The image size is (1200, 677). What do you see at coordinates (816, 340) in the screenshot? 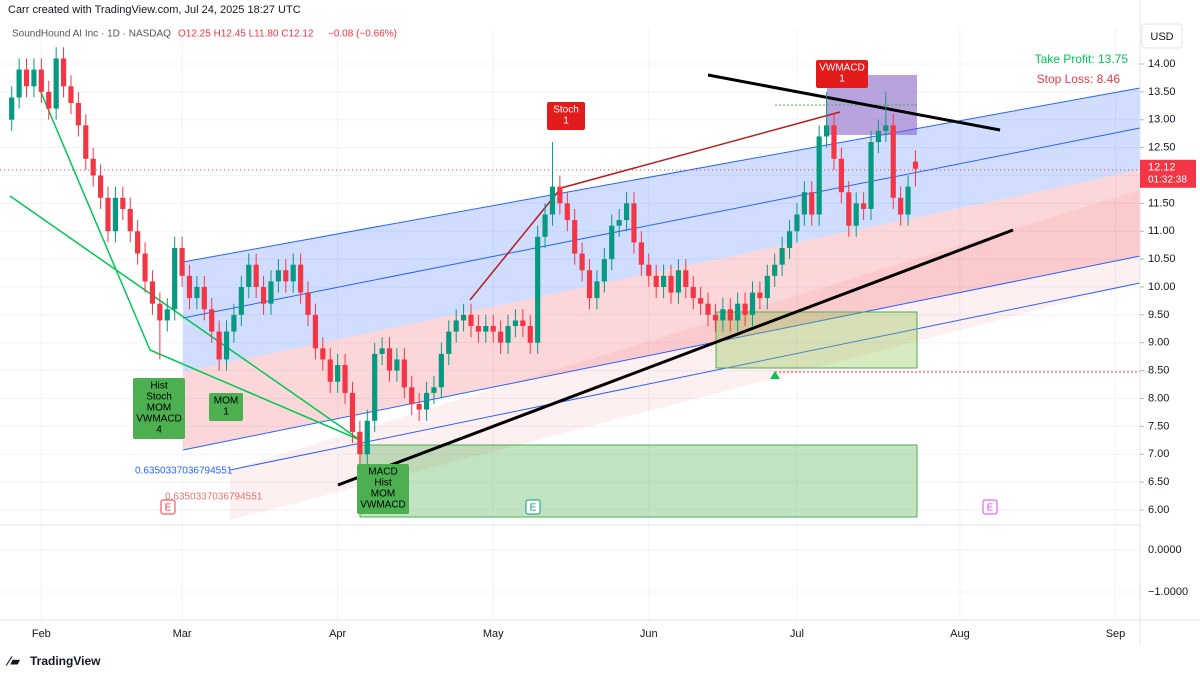
I see `target-box` at bounding box center [816, 340].